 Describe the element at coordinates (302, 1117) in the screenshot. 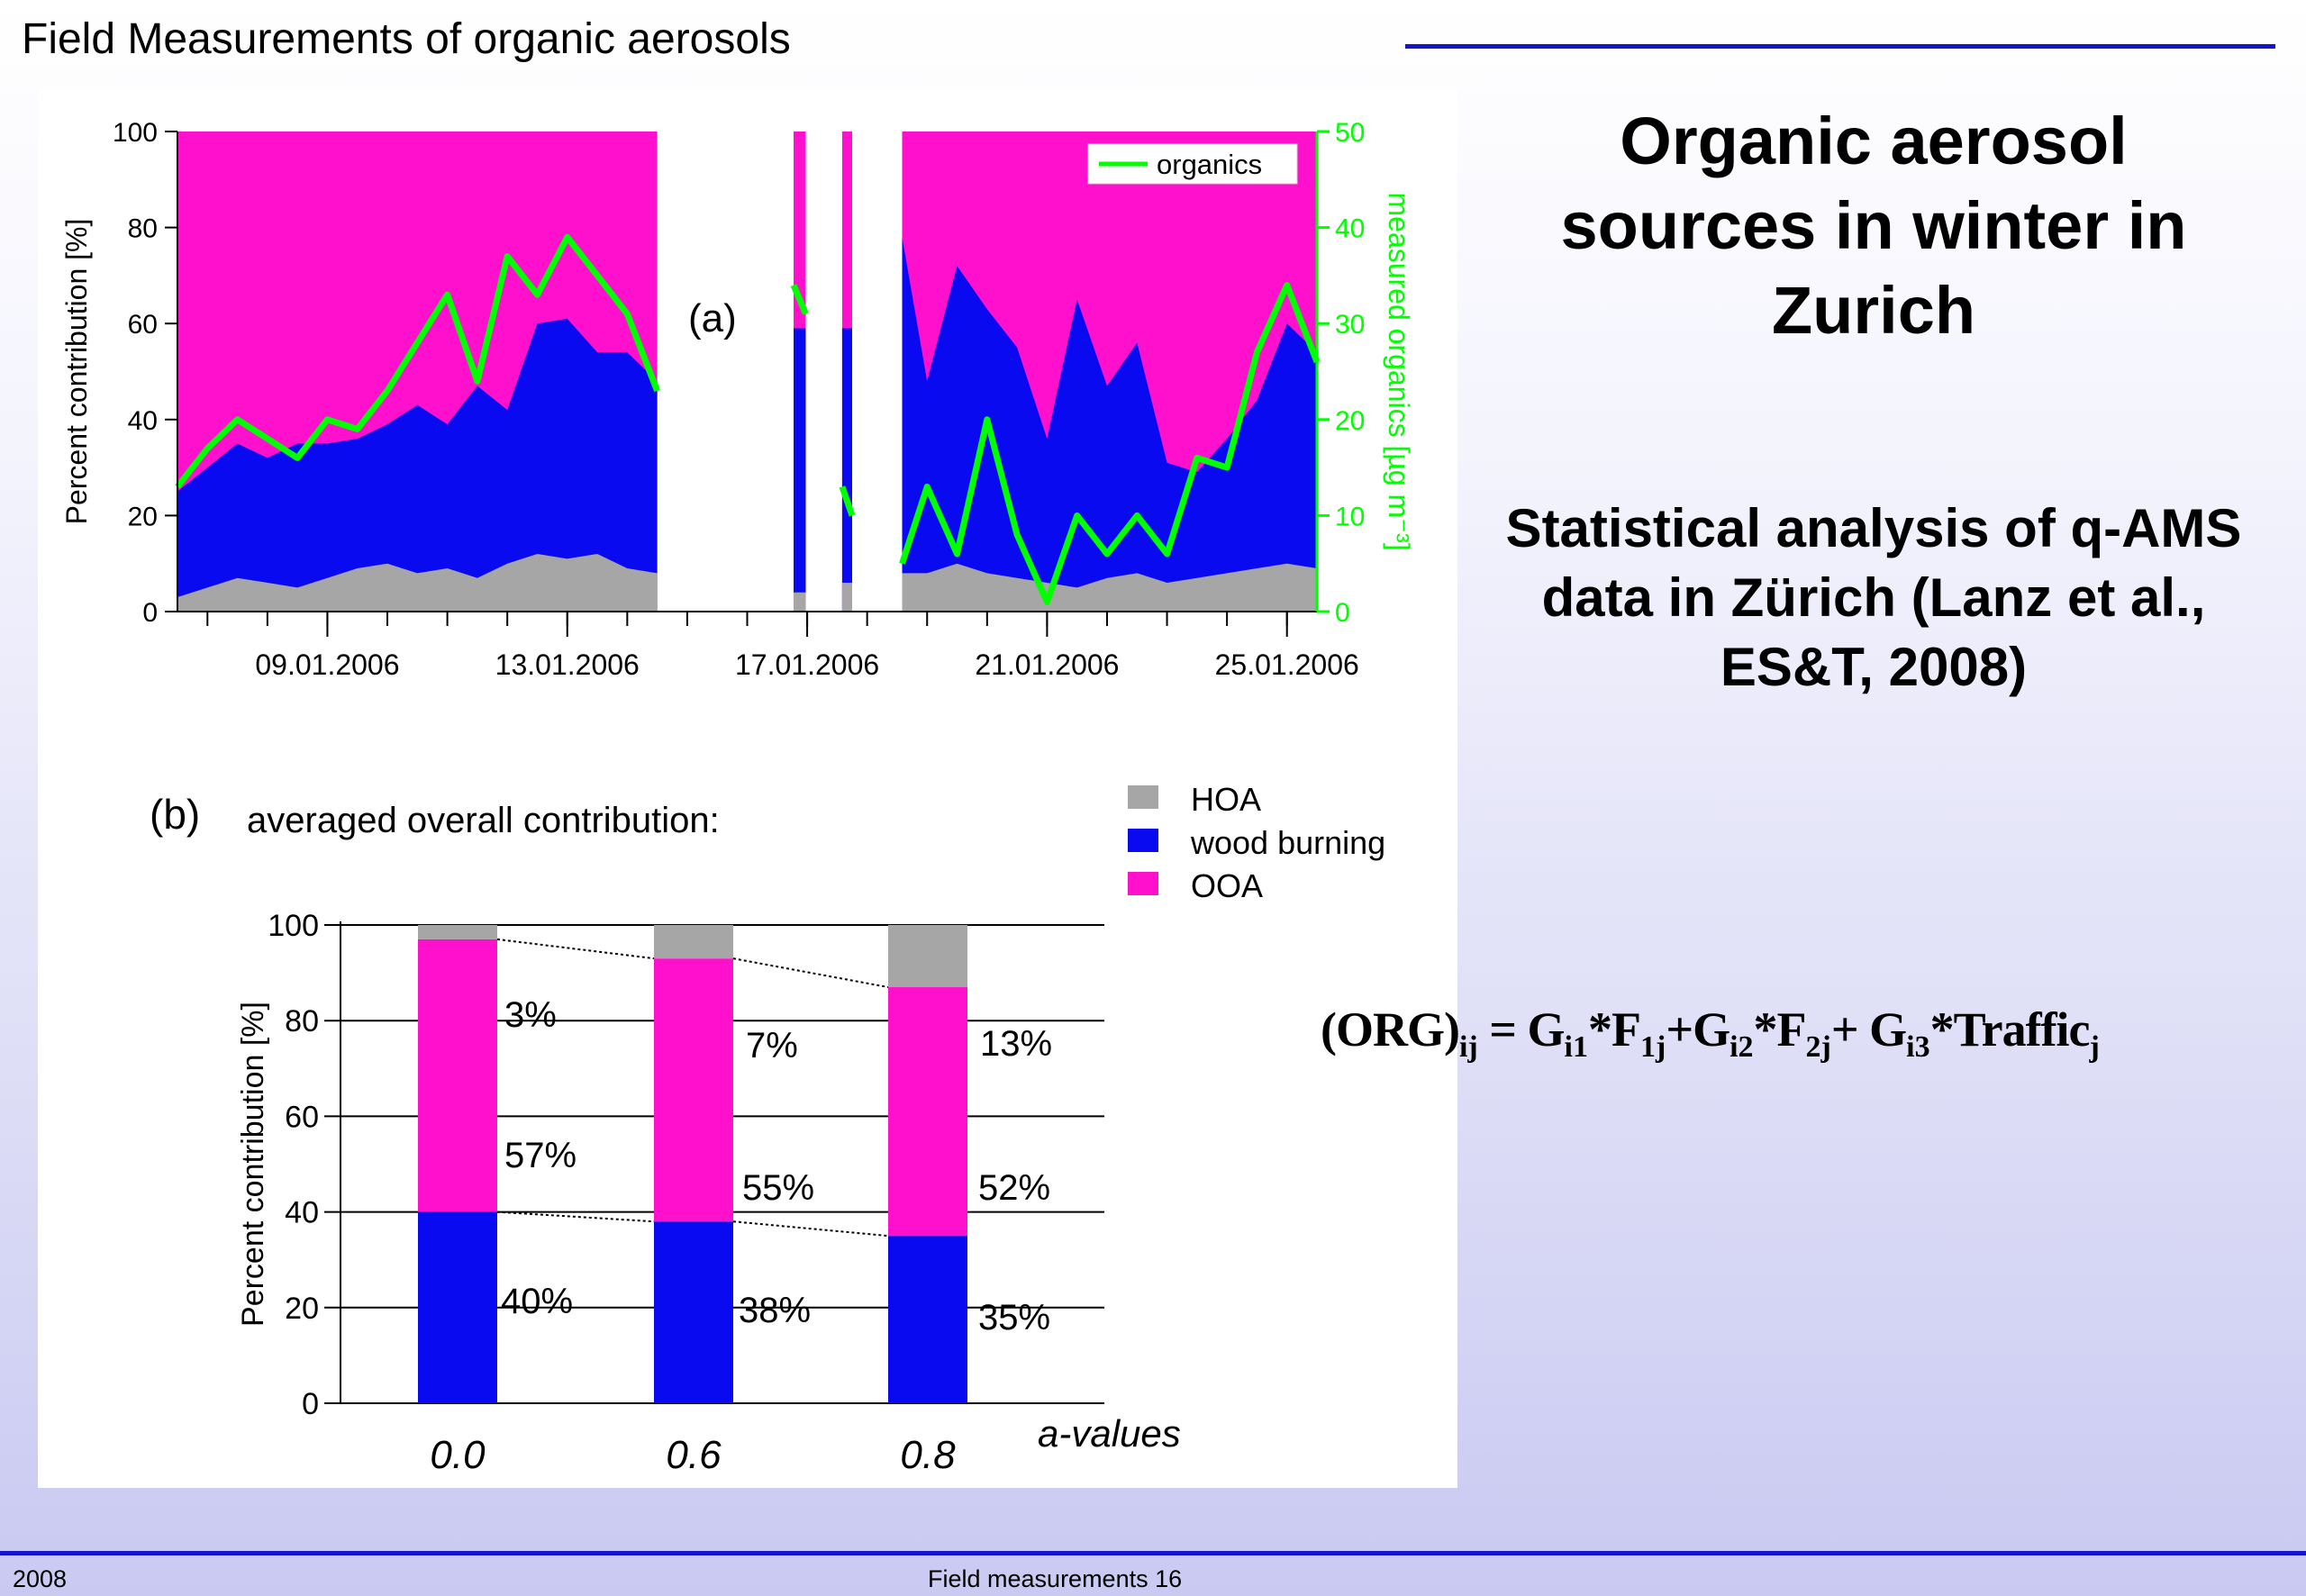

I see `y-tick-label-b: 60` at that location.